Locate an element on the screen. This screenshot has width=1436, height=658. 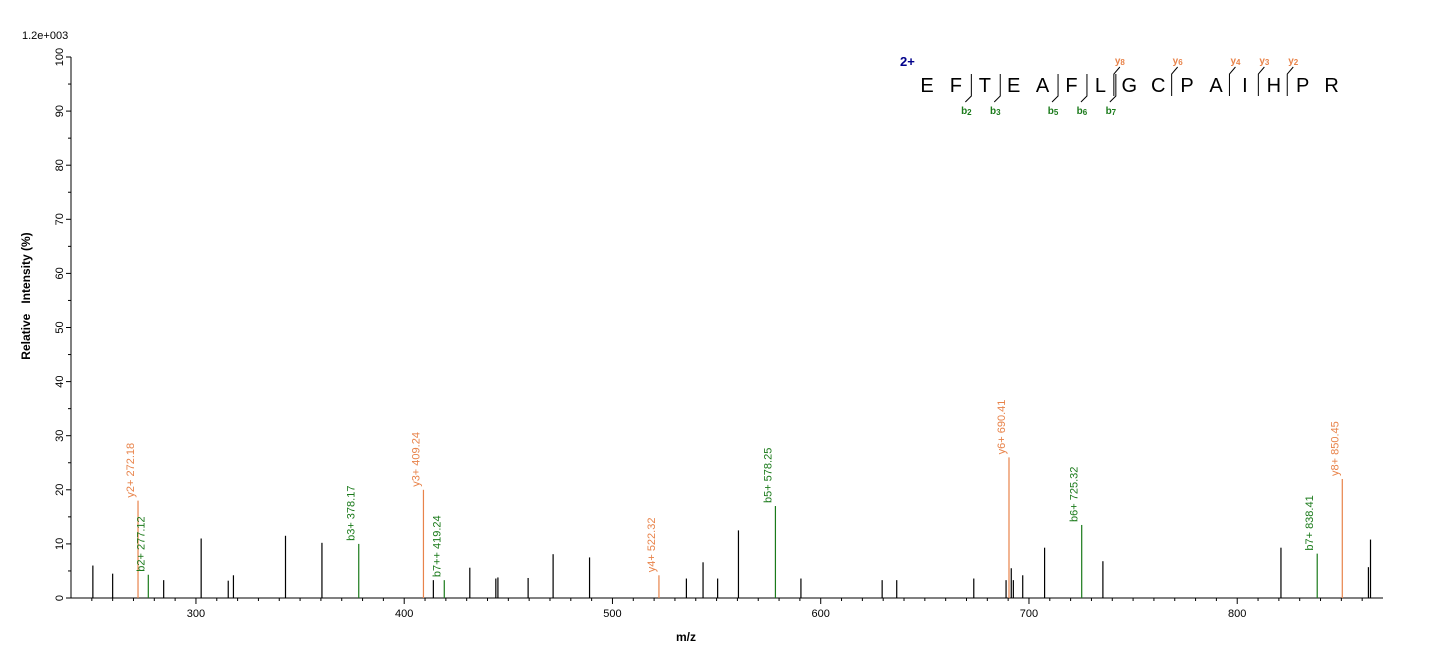
y-ion-tag: y2 is located at coordinates (1293, 61).